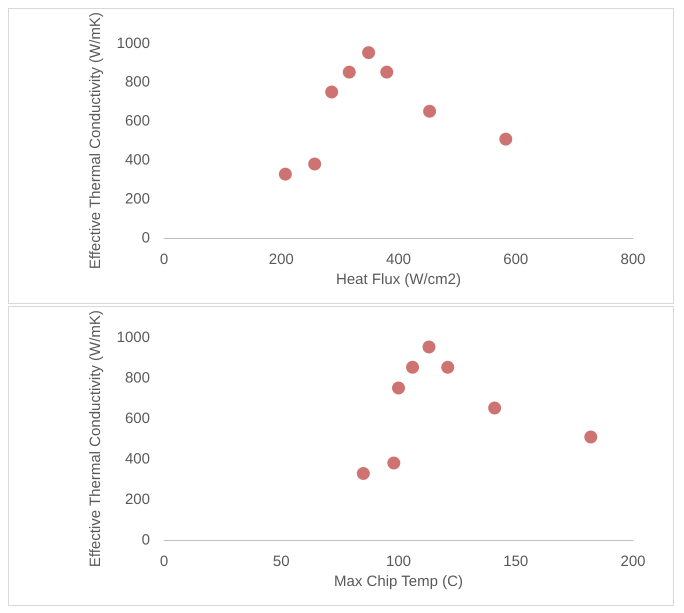  What do you see at coordinates (398, 581) in the screenshot?
I see `x-axis-title: Max Chip Temp (C)` at bounding box center [398, 581].